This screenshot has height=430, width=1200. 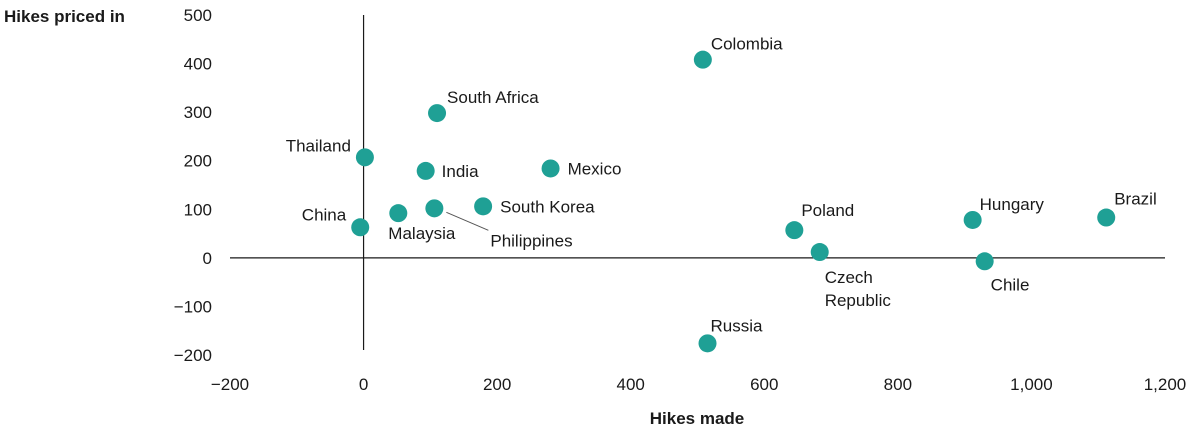 I want to click on point-label-mexico: Mexico, so click(x=595, y=168).